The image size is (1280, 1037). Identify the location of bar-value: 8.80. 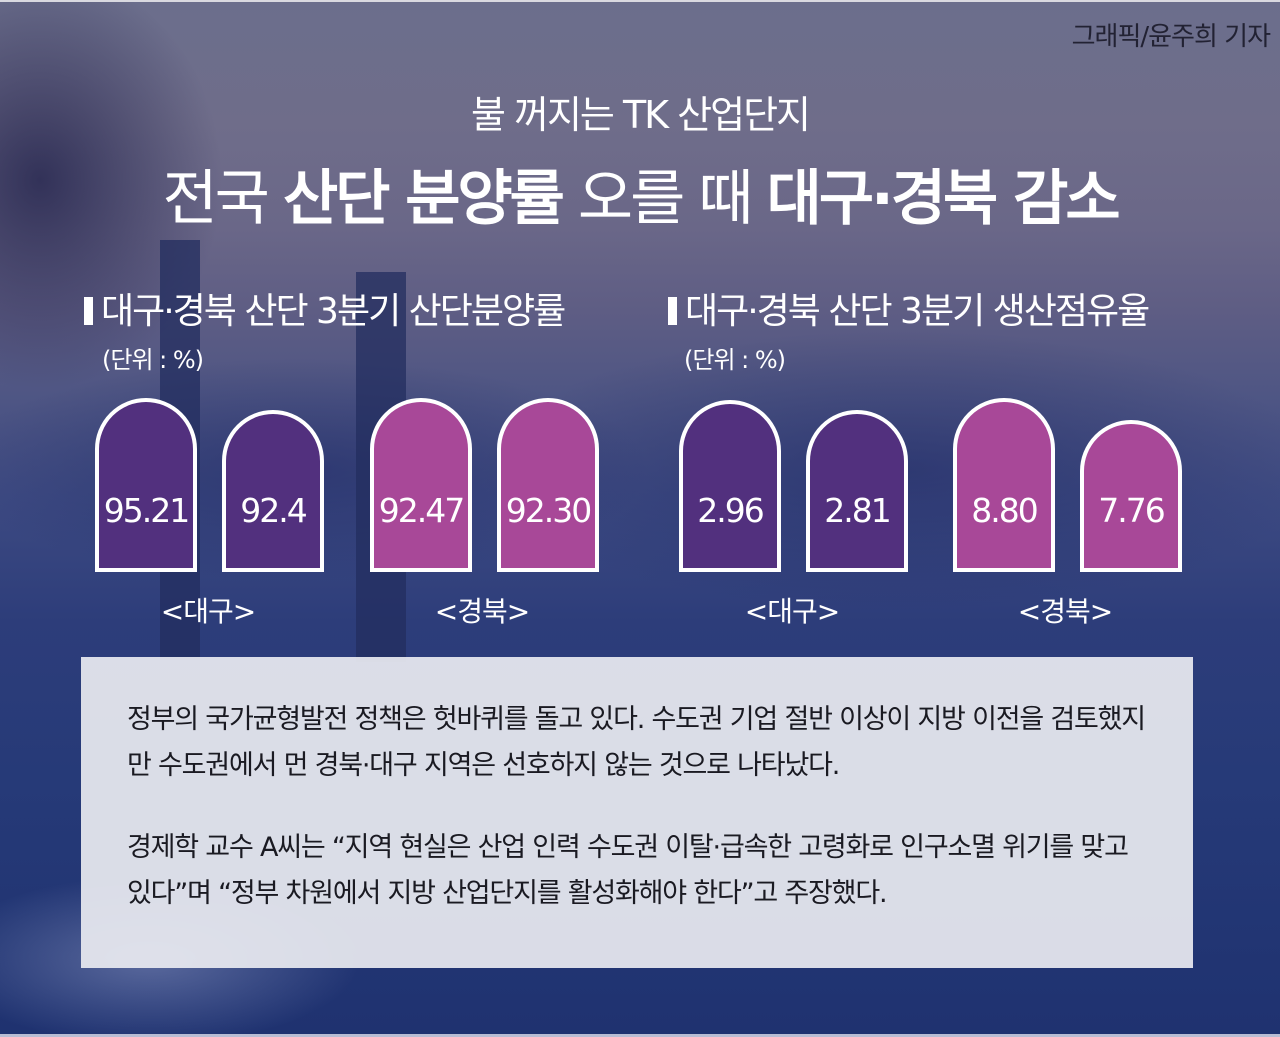
(1004, 510).